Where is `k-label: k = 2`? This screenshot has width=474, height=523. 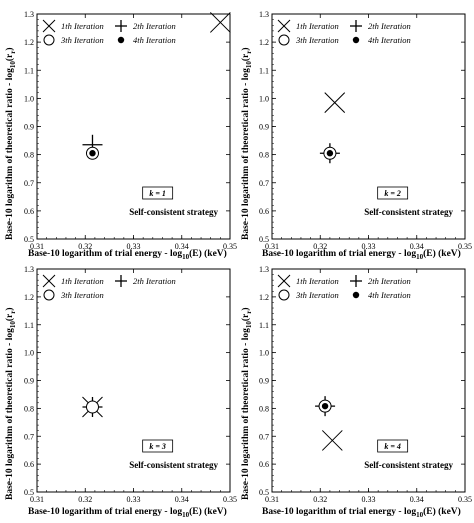 k-label: k = 2 is located at coordinates (392, 193).